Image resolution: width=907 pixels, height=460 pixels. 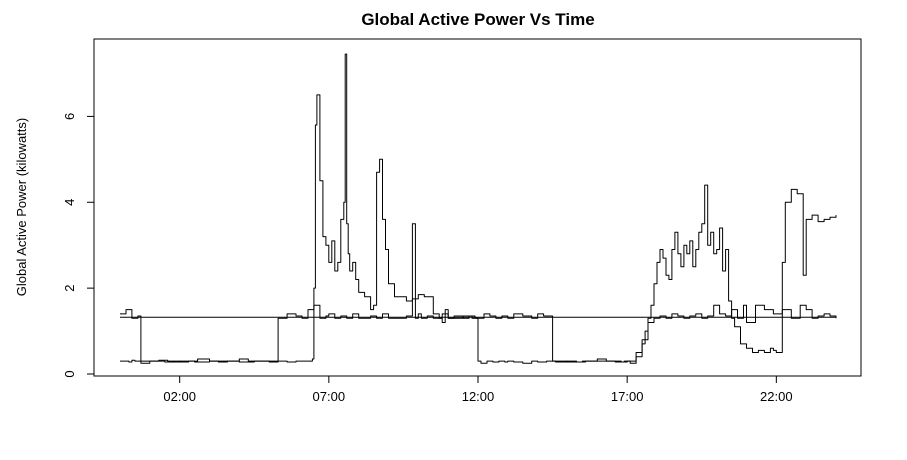 I want to click on y-tick-label: 2, so click(x=69, y=288).